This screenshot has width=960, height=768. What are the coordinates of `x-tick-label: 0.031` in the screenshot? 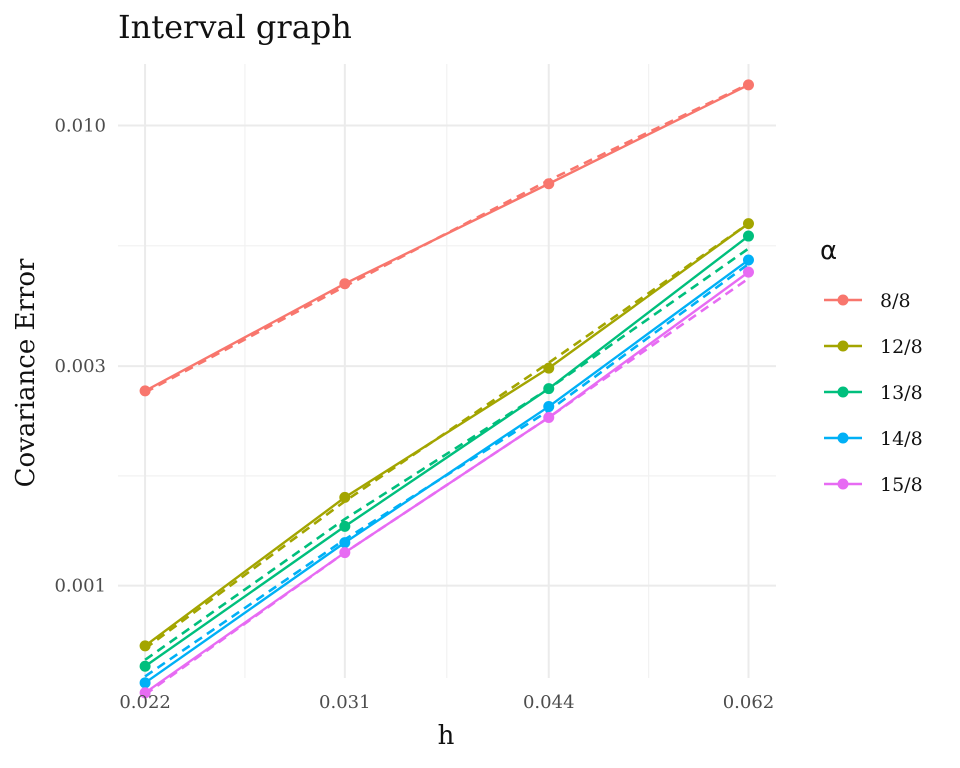 It's located at (345, 702).